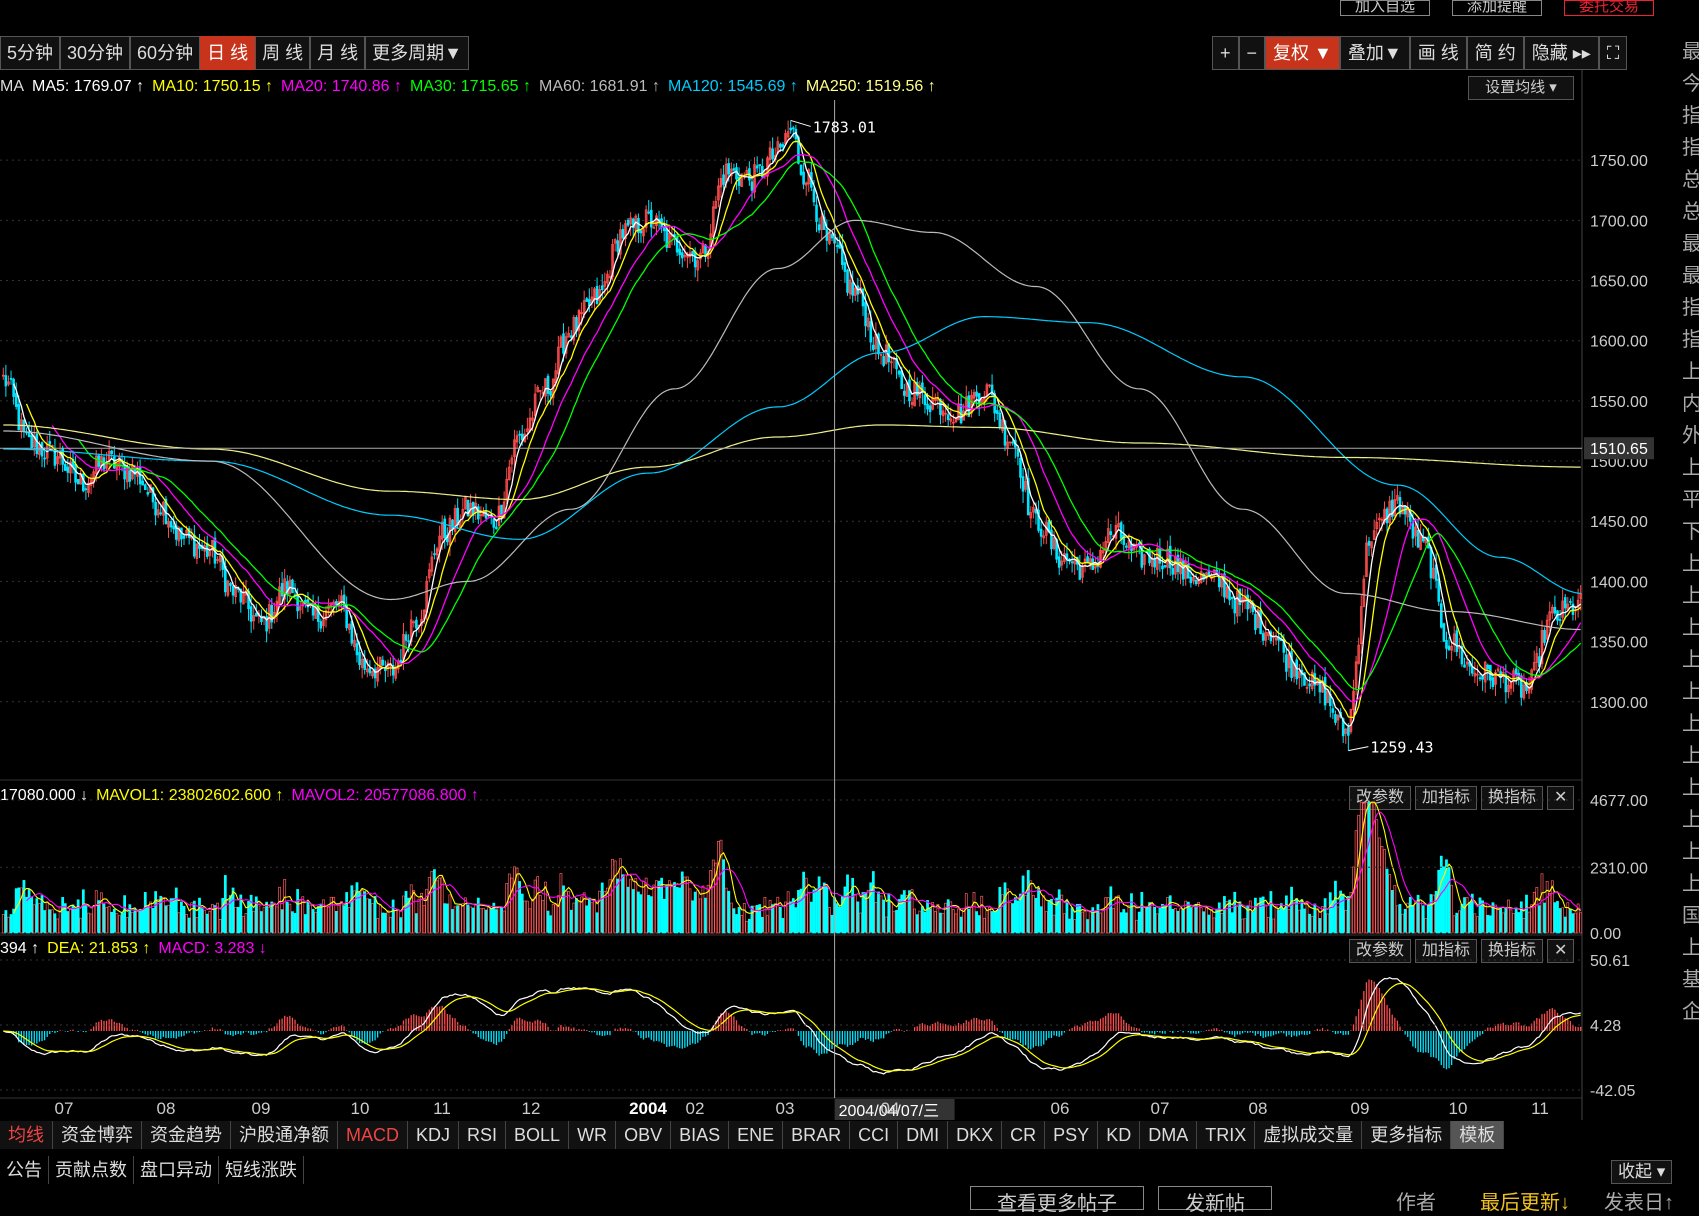  Describe the element at coordinates (373, 1135) in the screenshot. I see `indicator-tab-4: MACD` at that location.